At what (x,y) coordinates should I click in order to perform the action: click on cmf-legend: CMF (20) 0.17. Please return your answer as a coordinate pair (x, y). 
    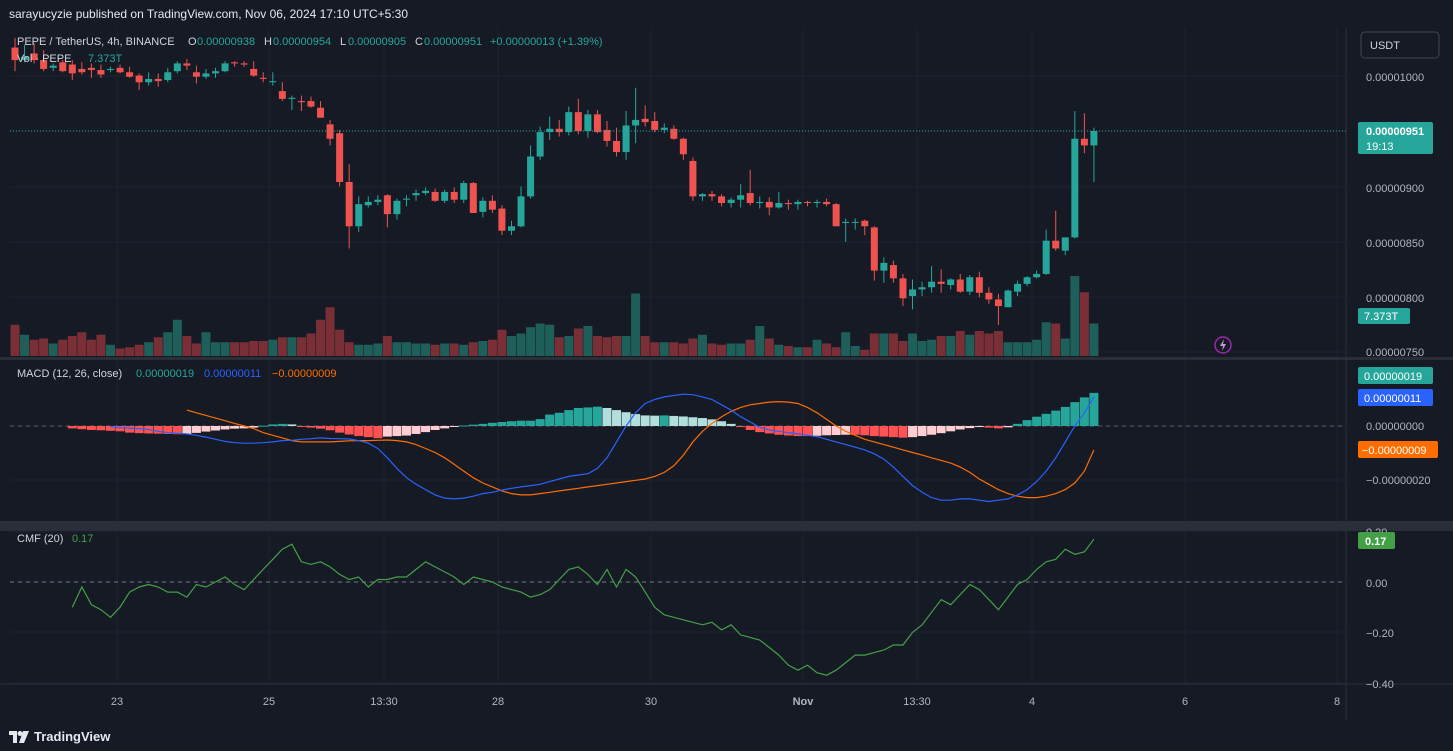
    Looking at the image, I should click on (55, 539).